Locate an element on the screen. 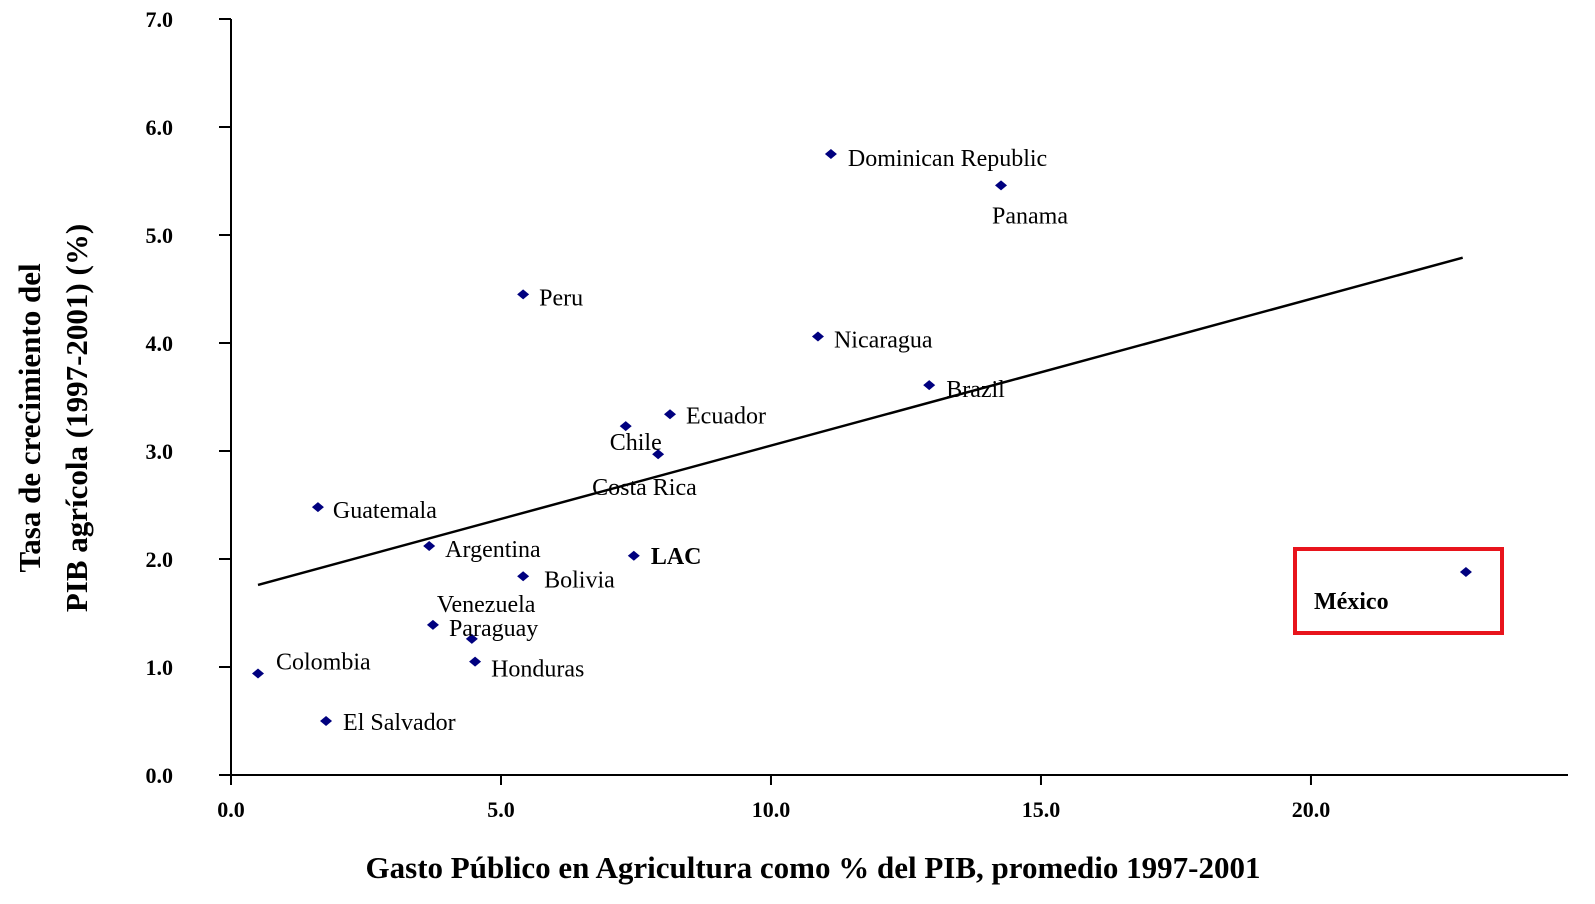 This screenshot has height=904, width=1595. y-tick-label: 4.0 is located at coordinates (160, 343).